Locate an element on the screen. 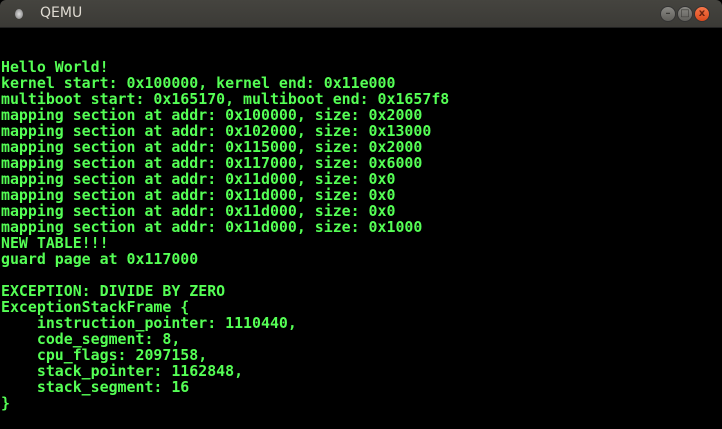 The image size is (722, 429). console-line: instruction_pointer: 1110440, is located at coordinates (149, 323).